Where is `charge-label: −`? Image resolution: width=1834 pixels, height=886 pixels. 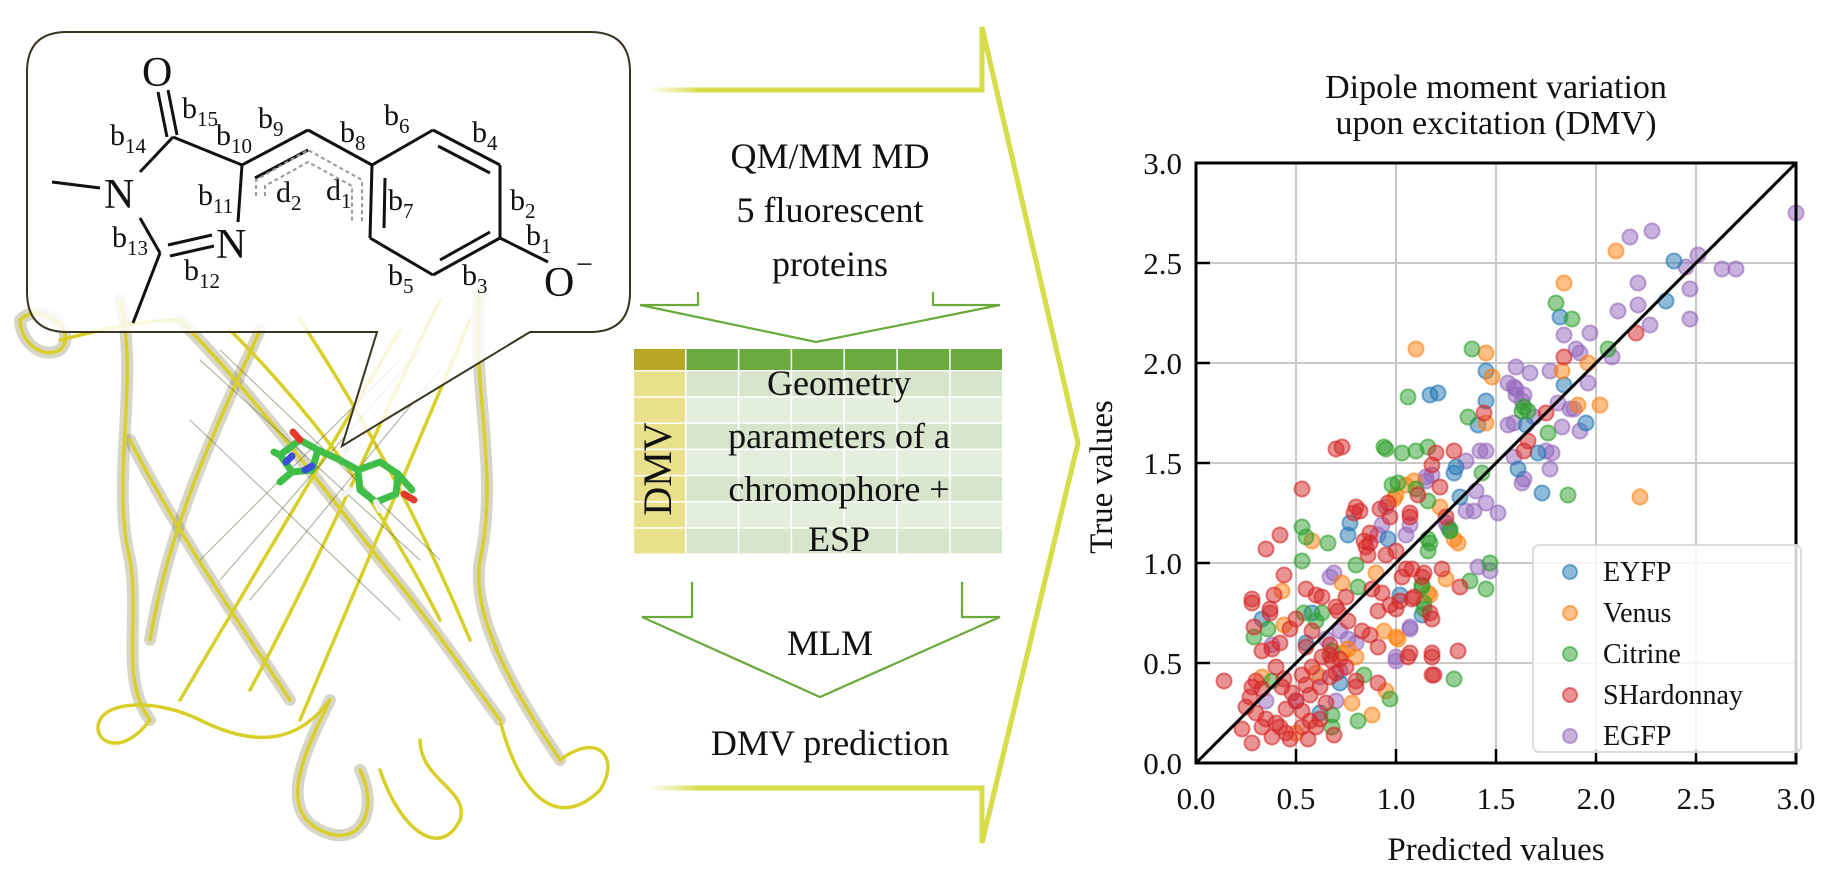
charge-label: − is located at coordinates (584, 264).